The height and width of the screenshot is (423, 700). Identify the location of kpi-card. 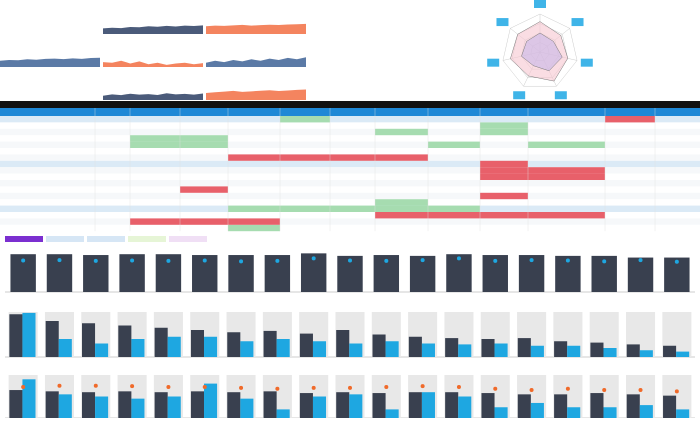
(50, 18).